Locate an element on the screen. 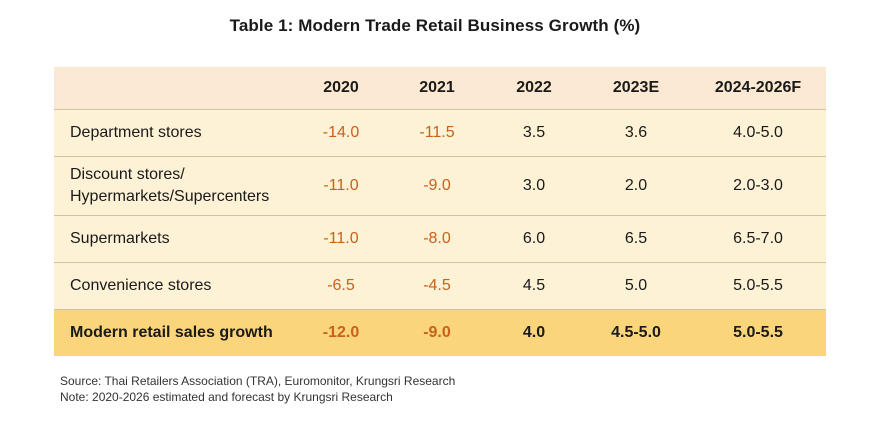 Image resolution: width=870 pixels, height=433 pixels. cell-value: 4.5-5.0 is located at coordinates (636, 332).